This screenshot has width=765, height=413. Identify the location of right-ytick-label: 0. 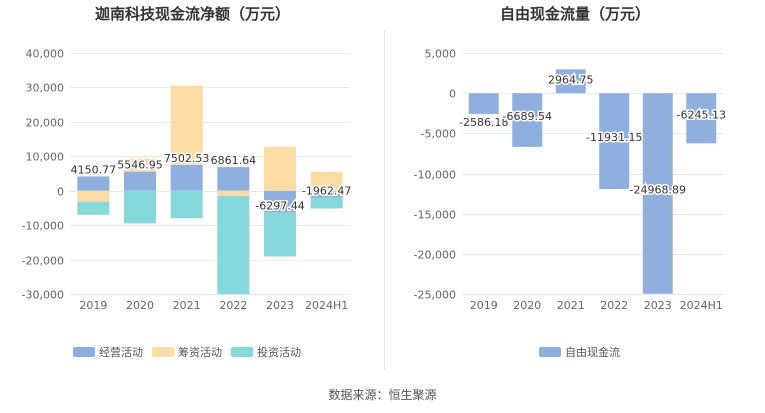
(452, 94).